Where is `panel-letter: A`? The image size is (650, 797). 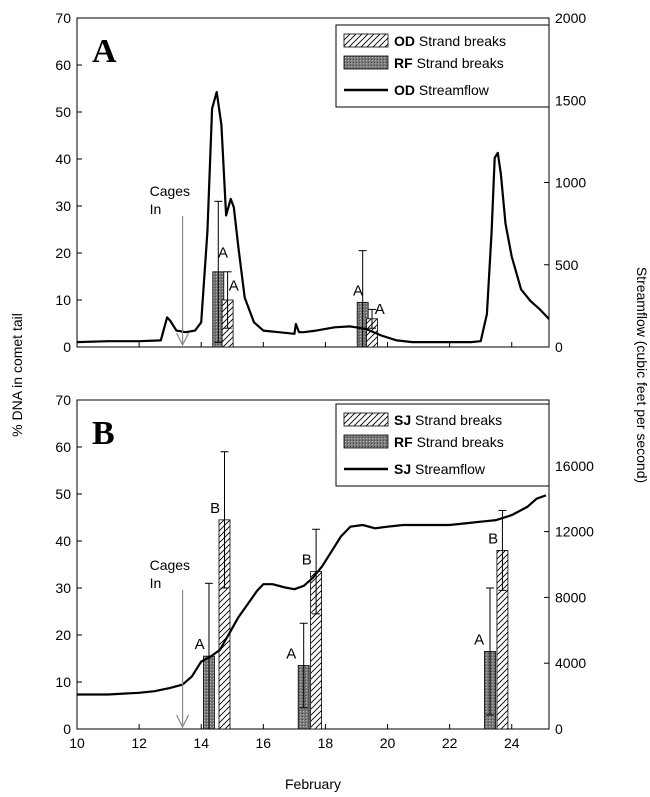 panel-letter: A is located at coordinates (104, 51).